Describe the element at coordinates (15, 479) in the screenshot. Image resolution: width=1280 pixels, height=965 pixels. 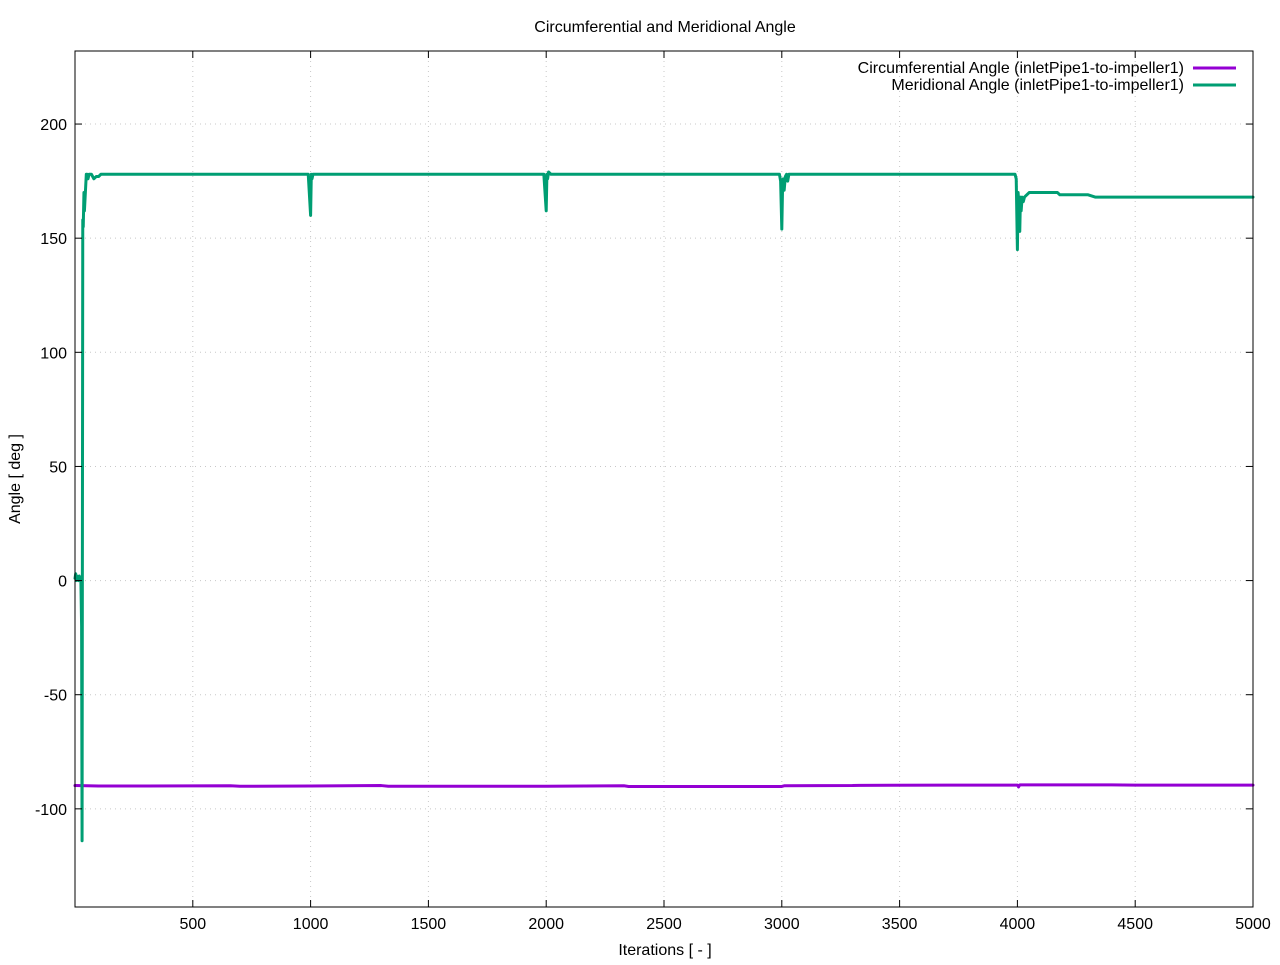
I see `y-axis-label: Angle [ deg ]` at that location.